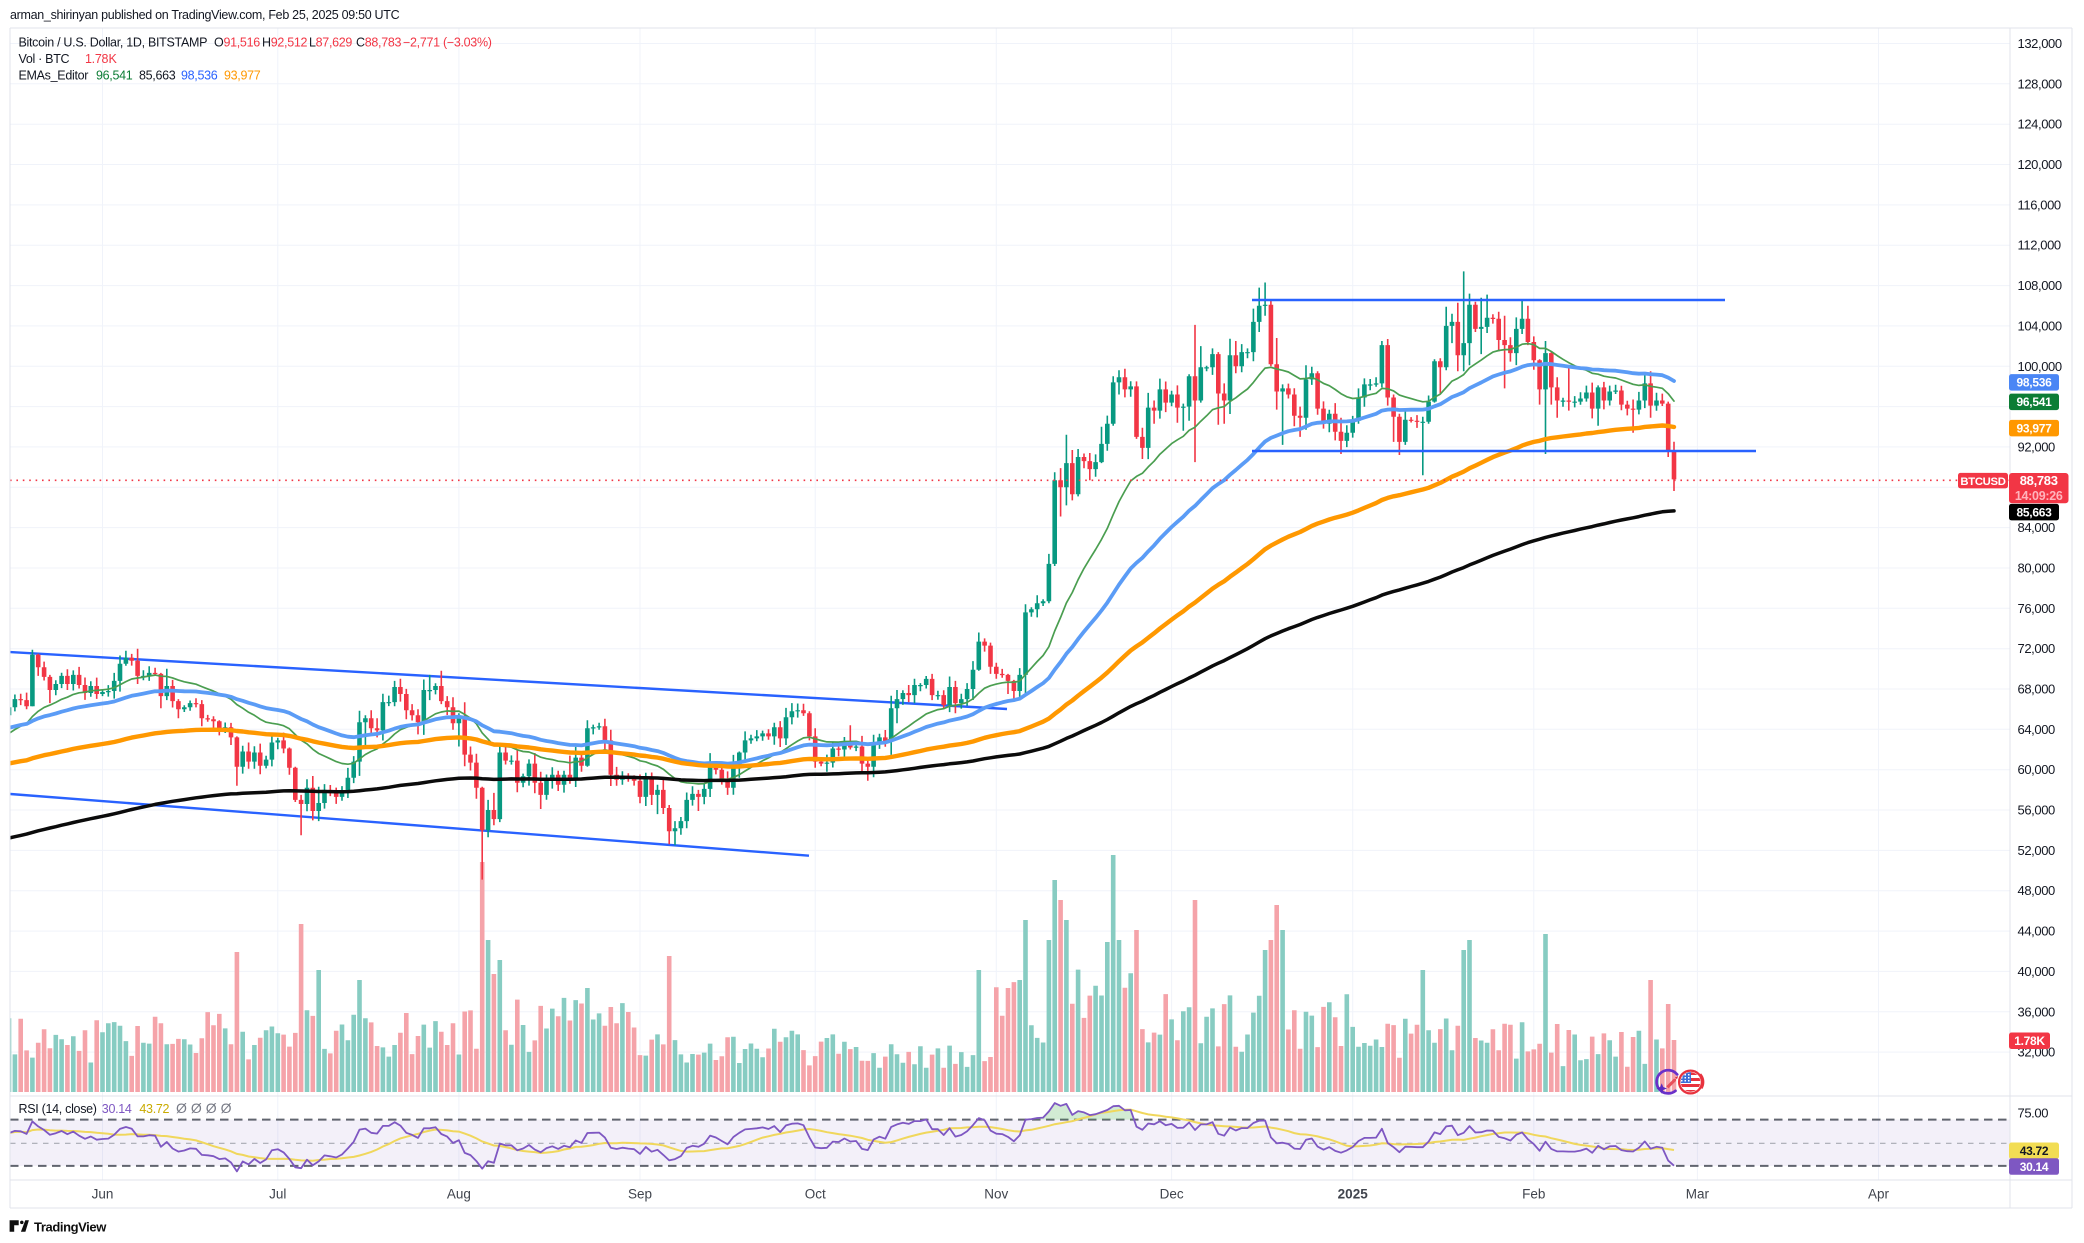 The height and width of the screenshot is (1243, 2084). What do you see at coordinates (2039, 496) in the screenshot?
I see `svg-text: 14:09:26` at bounding box center [2039, 496].